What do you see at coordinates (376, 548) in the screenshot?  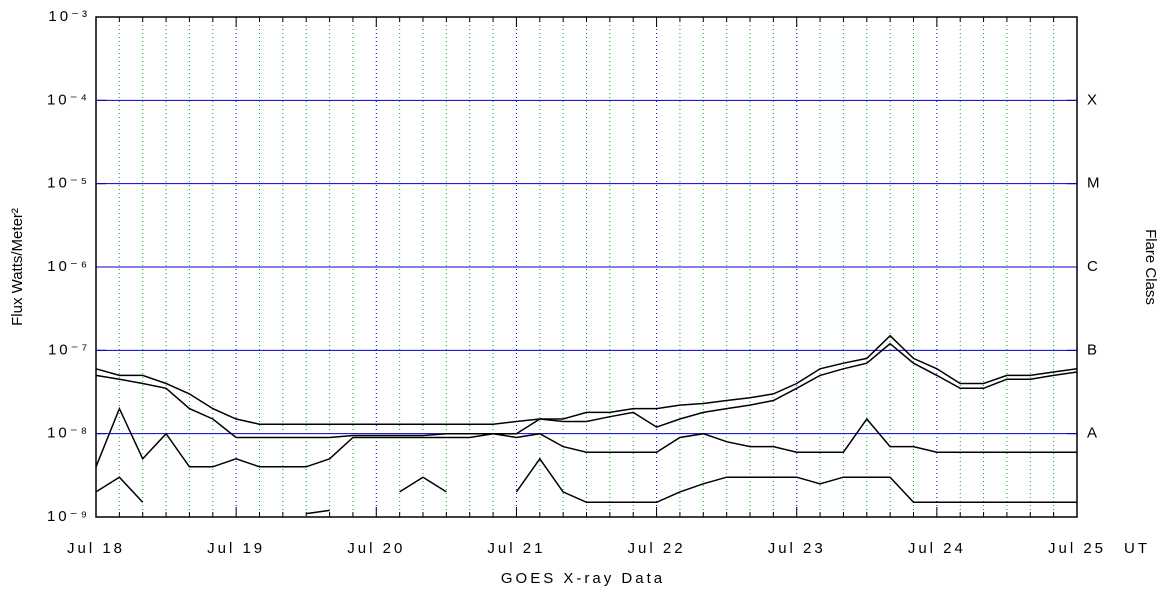 I see `x-tick-label: Jul 20` at bounding box center [376, 548].